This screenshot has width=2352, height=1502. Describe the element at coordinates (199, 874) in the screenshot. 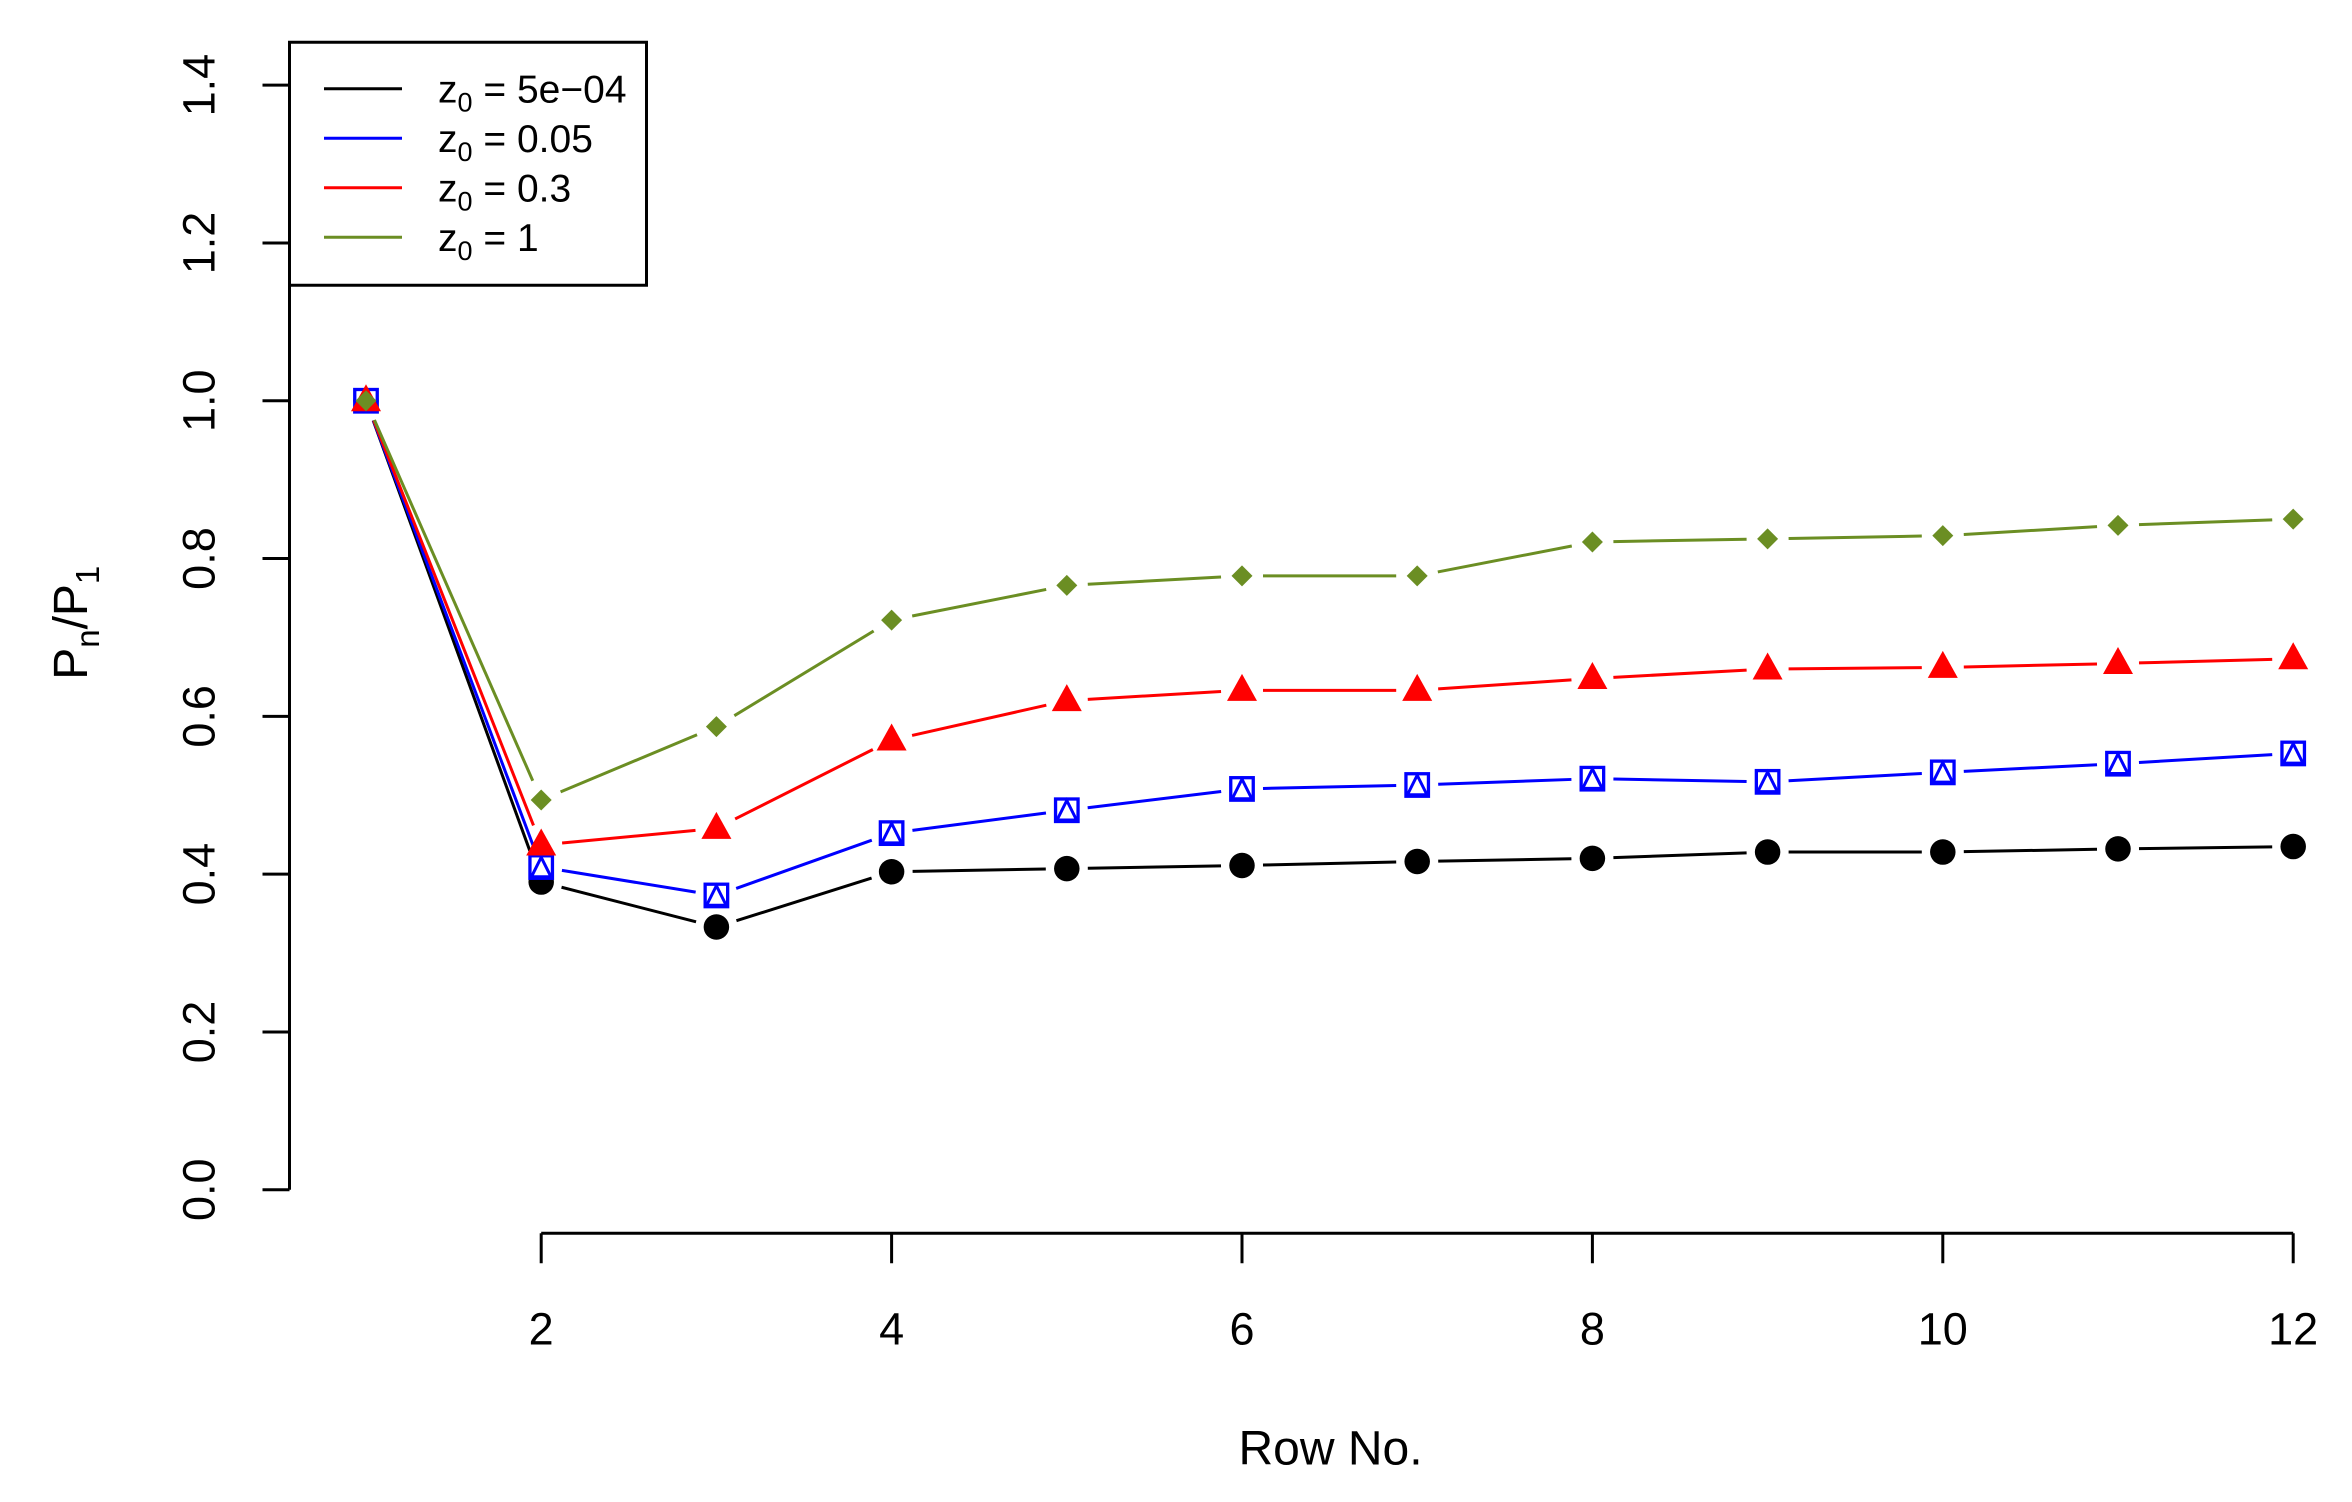

I see `y-tick-label: 0.4` at that location.